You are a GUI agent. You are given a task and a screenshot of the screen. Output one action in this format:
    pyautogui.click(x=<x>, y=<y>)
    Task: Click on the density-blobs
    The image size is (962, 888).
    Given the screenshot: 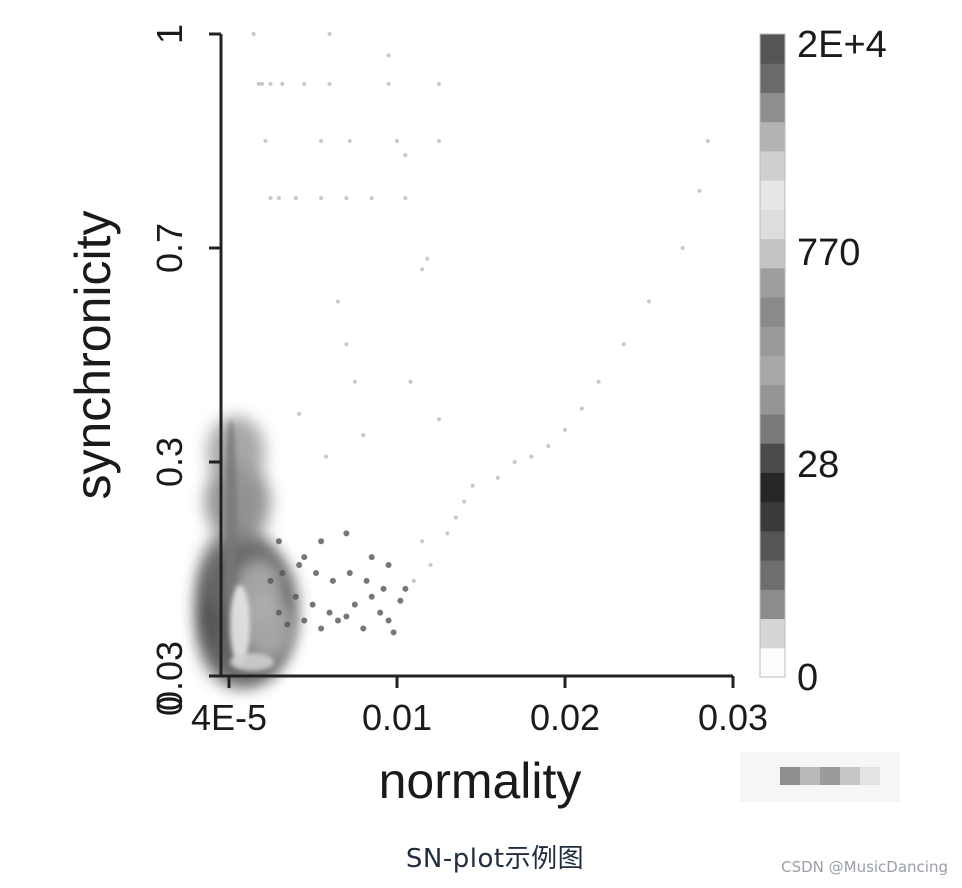 What is the action you would take?
    pyautogui.click(x=246, y=552)
    